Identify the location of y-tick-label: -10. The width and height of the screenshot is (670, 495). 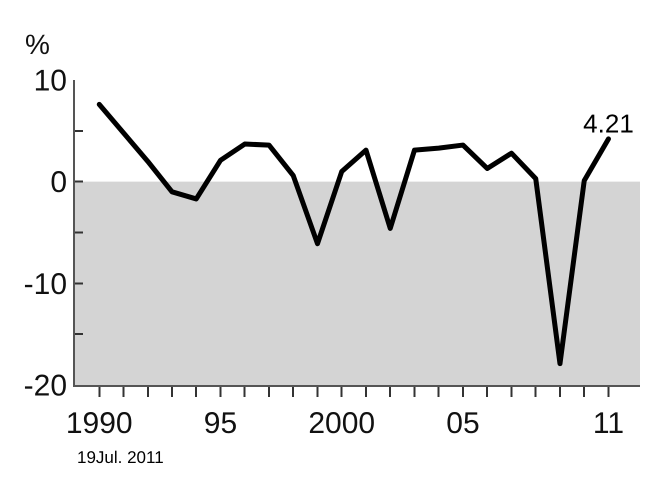
(45, 284).